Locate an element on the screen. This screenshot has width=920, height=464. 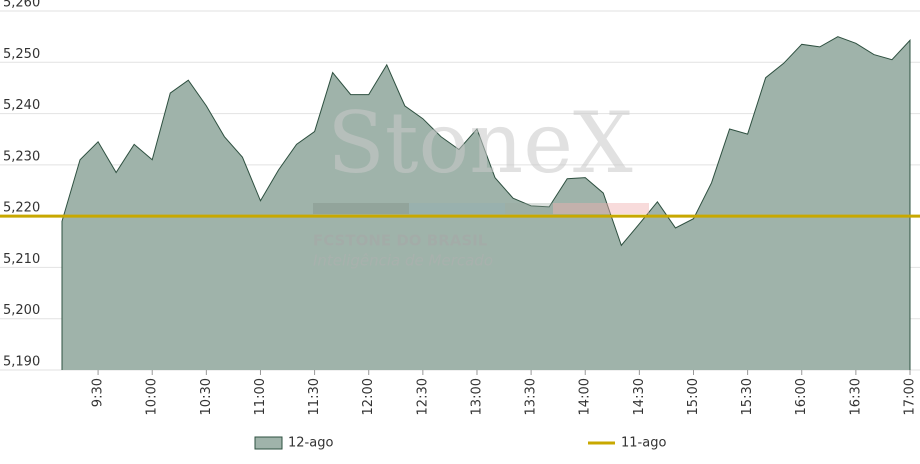
y-tick-label: 5,240 is located at coordinates (21, 105).